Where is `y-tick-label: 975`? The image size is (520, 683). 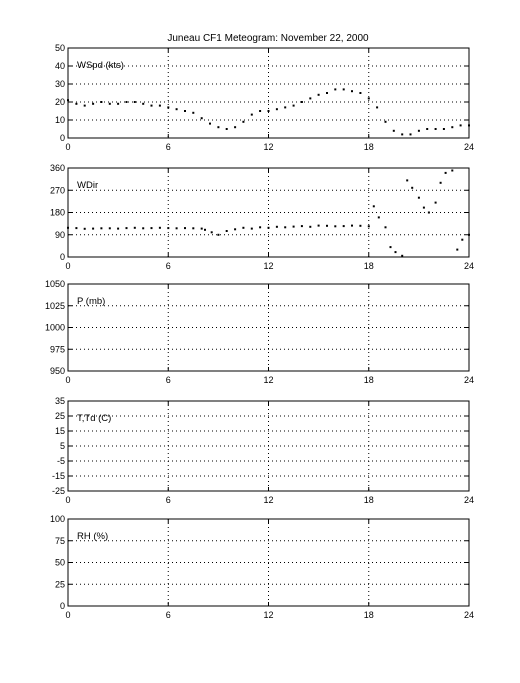
y-tick-label: 975 is located at coordinates (57, 349).